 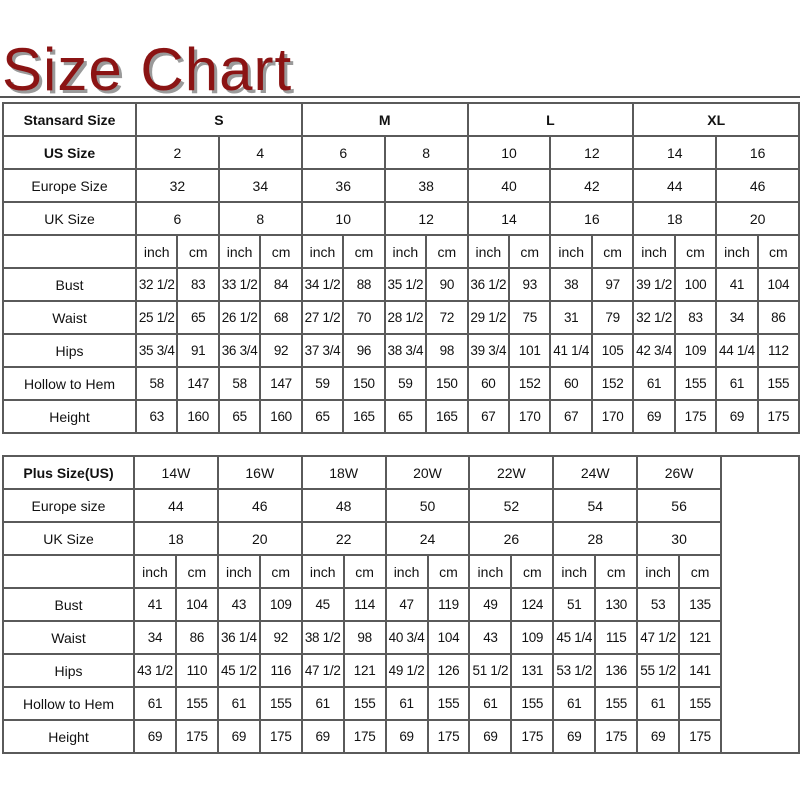 I want to click on row-label: Europe Size, so click(x=69, y=185).